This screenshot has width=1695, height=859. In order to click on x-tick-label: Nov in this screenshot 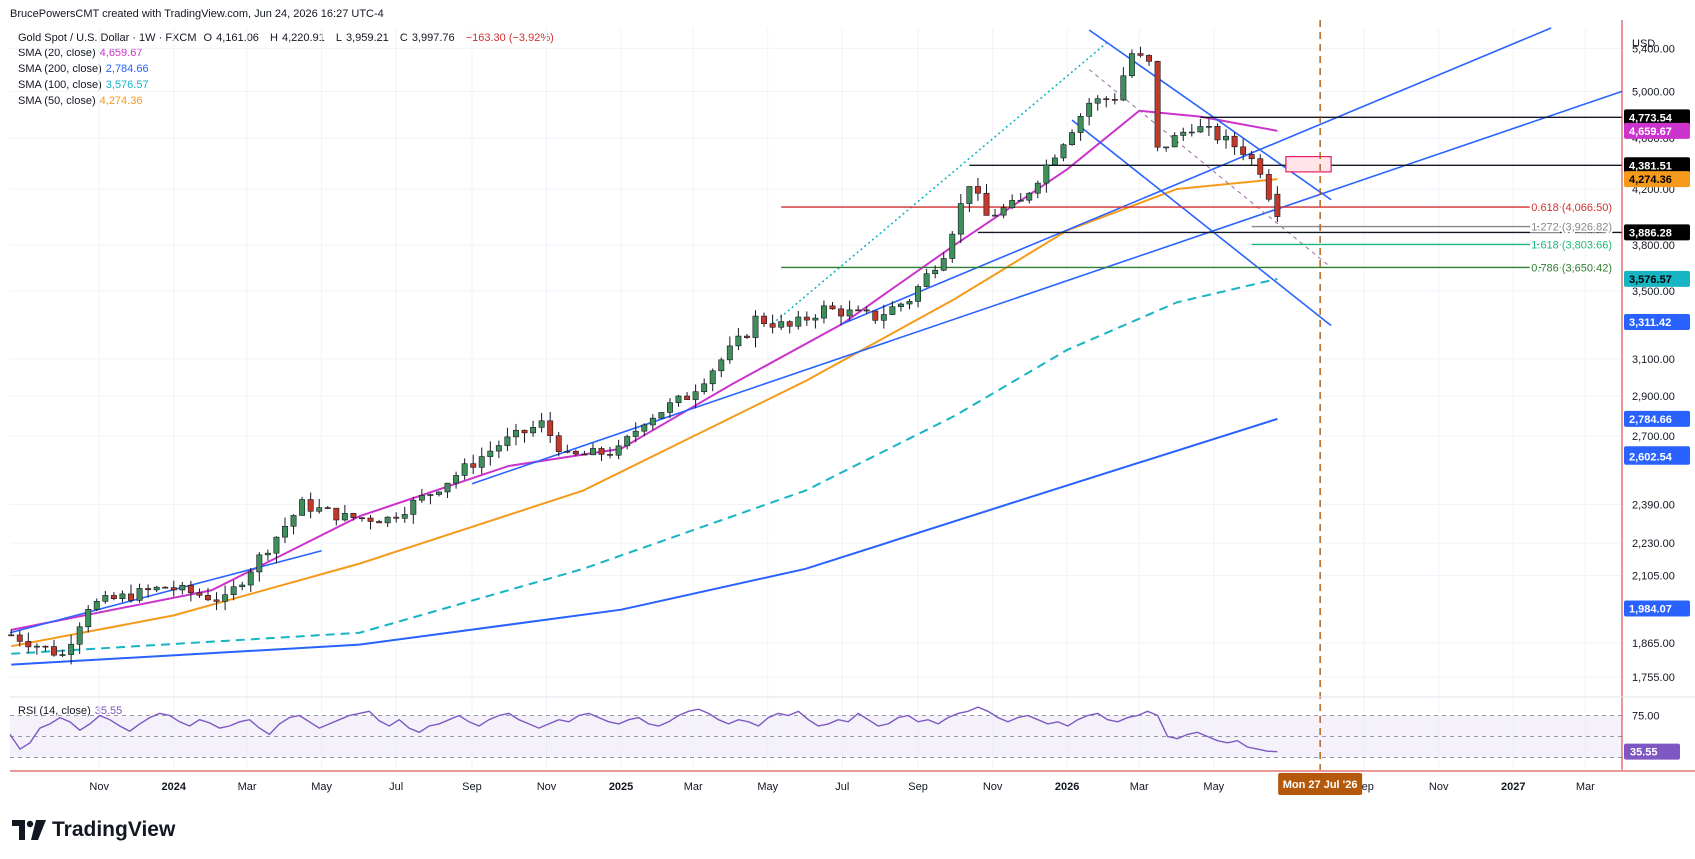, I will do `click(993, 787)`.